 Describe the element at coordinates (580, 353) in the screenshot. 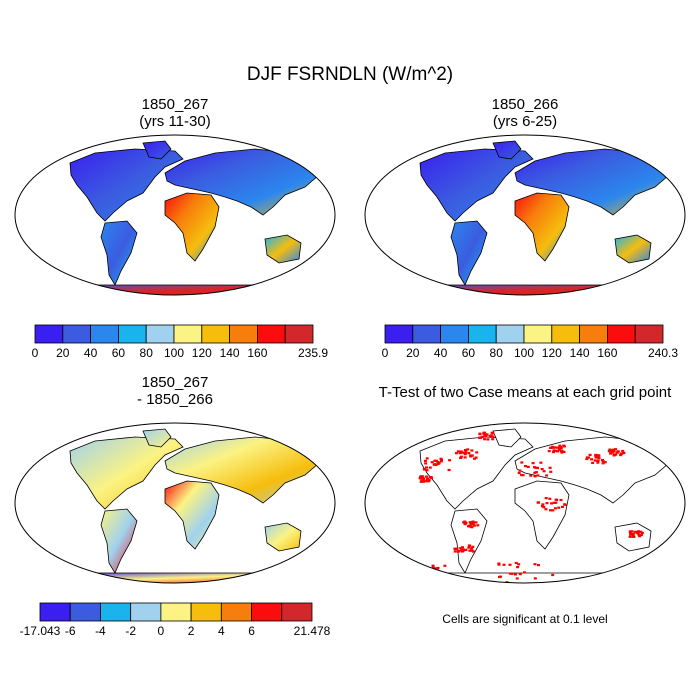

I see `colorbar-tick-label: 140` at that location.